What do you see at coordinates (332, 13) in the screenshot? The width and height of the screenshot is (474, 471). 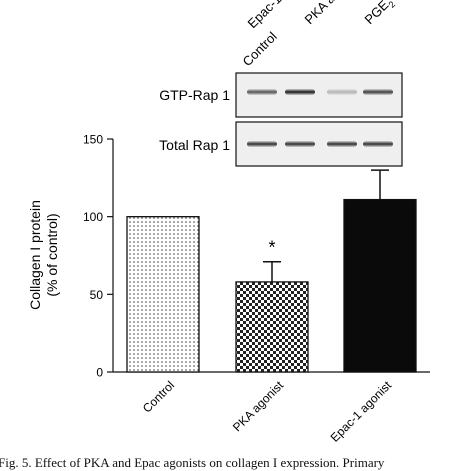 I see `blot-lane-label-pka-agonist: PKA agonist` at bounding box center [332, 13].